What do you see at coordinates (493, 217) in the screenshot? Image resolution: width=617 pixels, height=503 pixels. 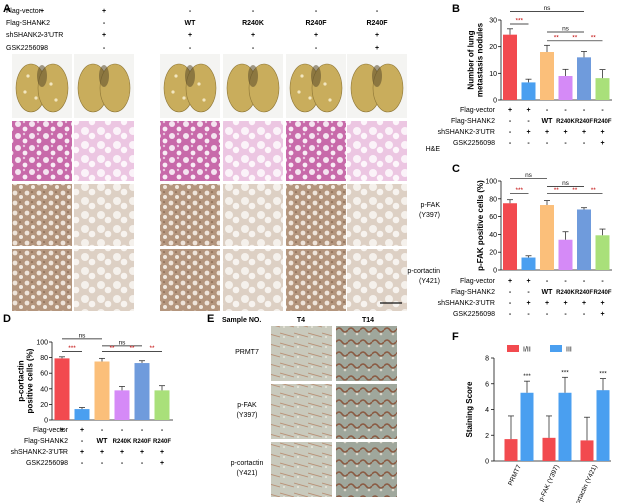 I see `y-tick-label: 60` at bounding box center [493, 217].